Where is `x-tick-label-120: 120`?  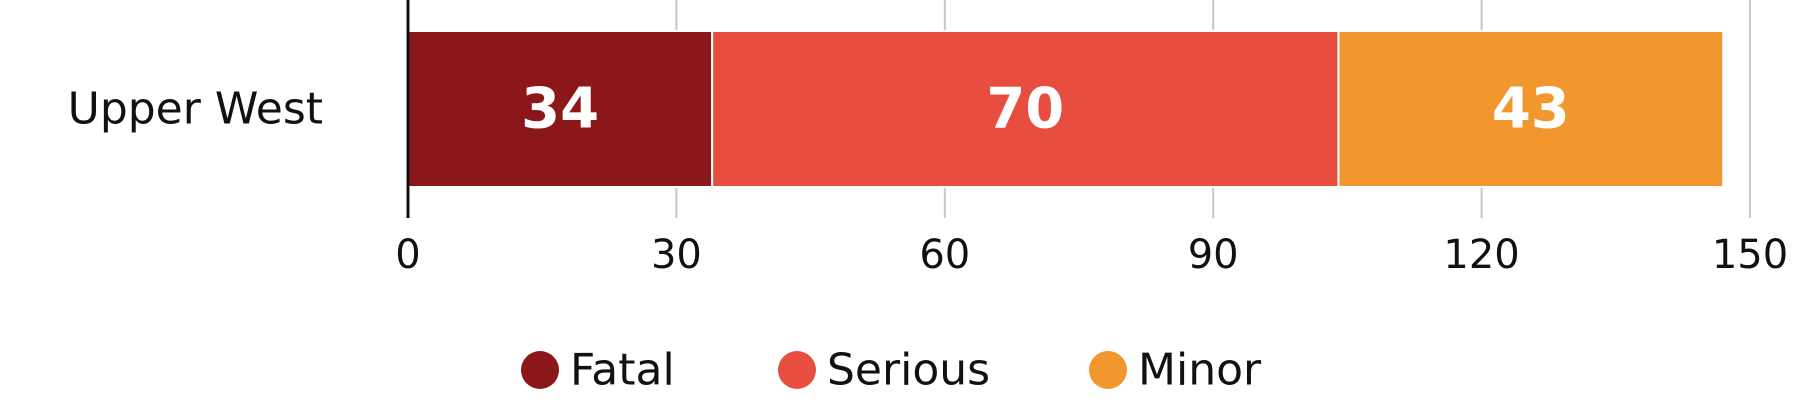
x-tick-label-120: 120 is located at coordinates (1481, 255).